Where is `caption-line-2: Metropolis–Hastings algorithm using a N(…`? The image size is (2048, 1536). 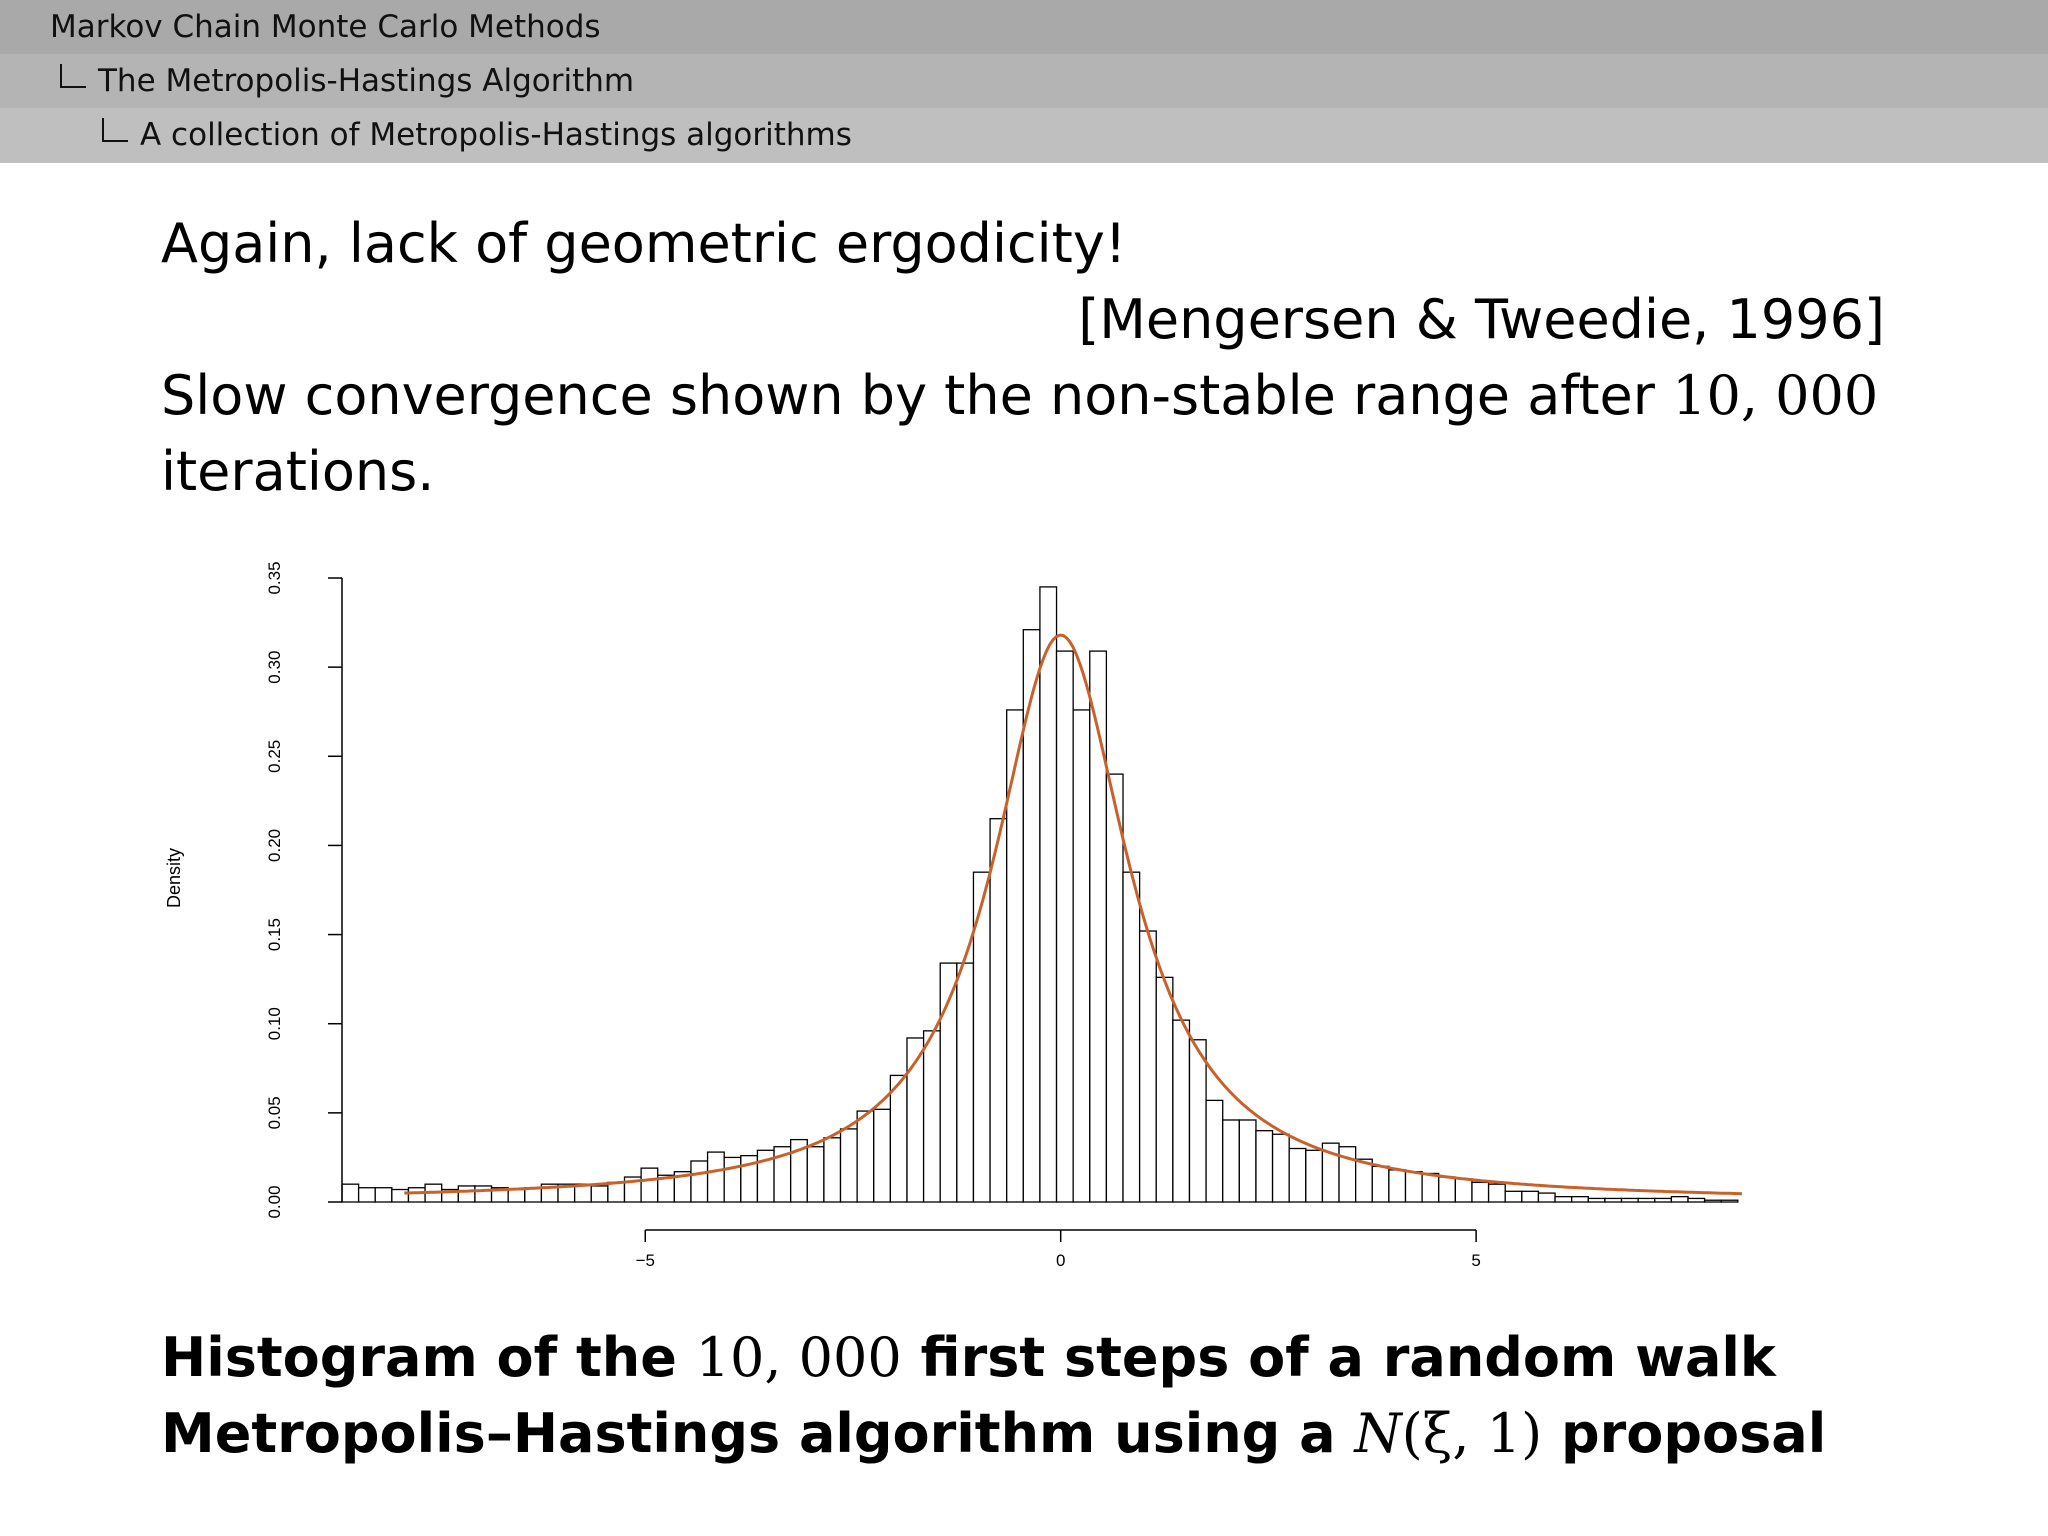 caption-line-2: Metropolis–Hastings algorithm using a N(… is located at coordinates (993, 1433).